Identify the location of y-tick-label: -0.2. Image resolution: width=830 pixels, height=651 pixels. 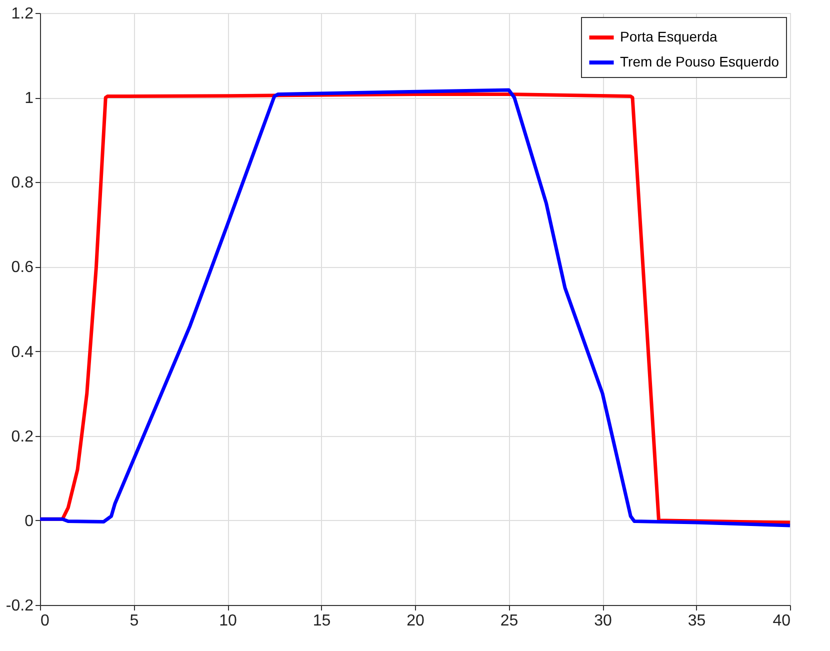
(20, 606).